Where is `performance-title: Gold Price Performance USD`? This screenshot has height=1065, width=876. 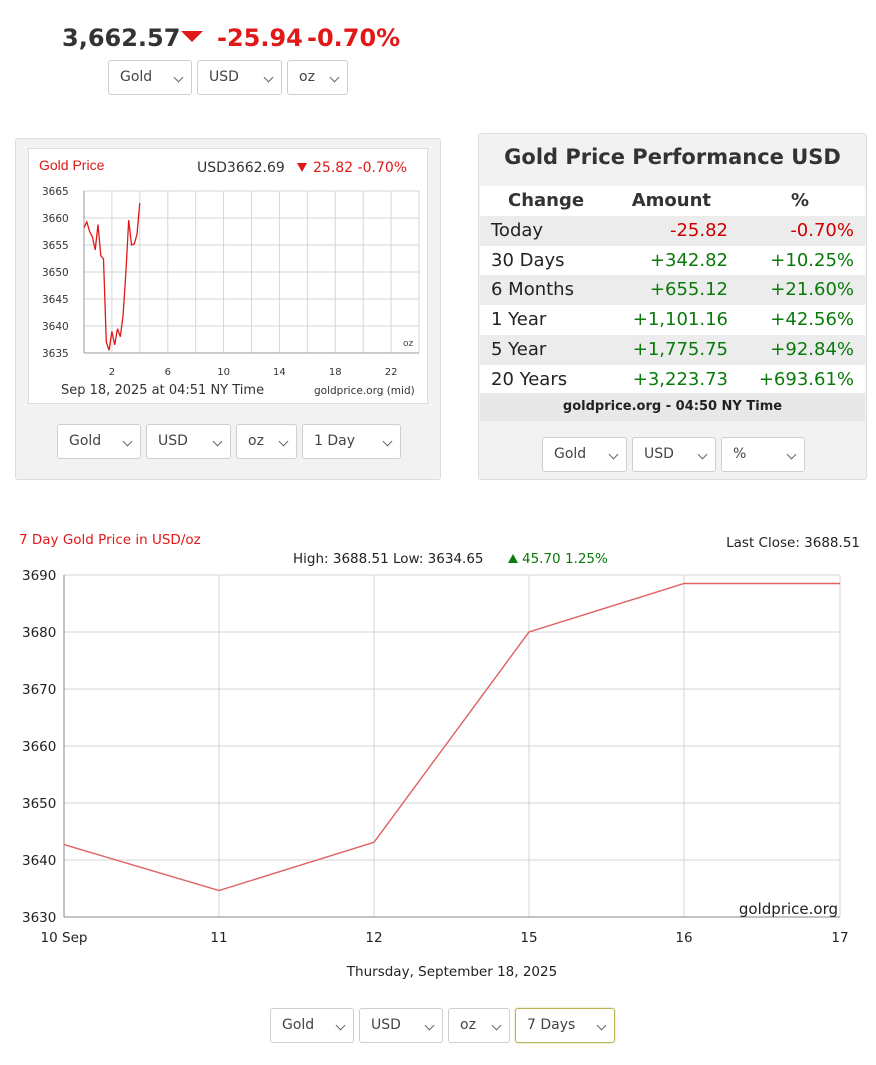
performance-title: Gold Price Performance USD is located at coordinates (672, 157).